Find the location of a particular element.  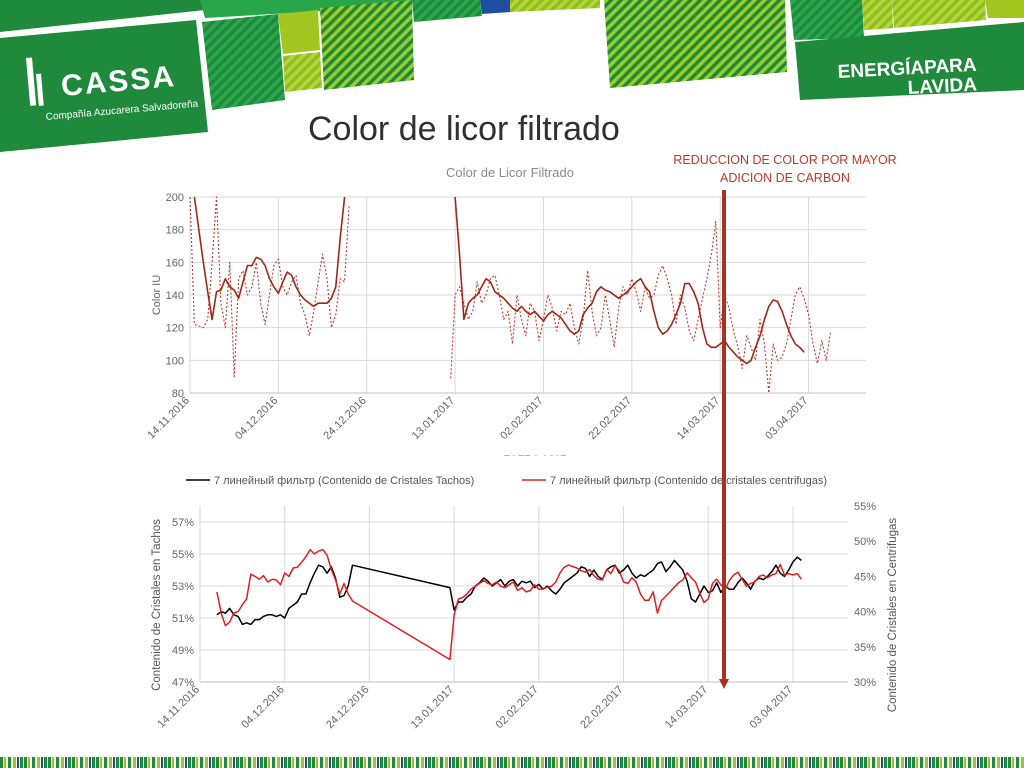

y-tick-label: 140 is located at coordinates (175, 296).